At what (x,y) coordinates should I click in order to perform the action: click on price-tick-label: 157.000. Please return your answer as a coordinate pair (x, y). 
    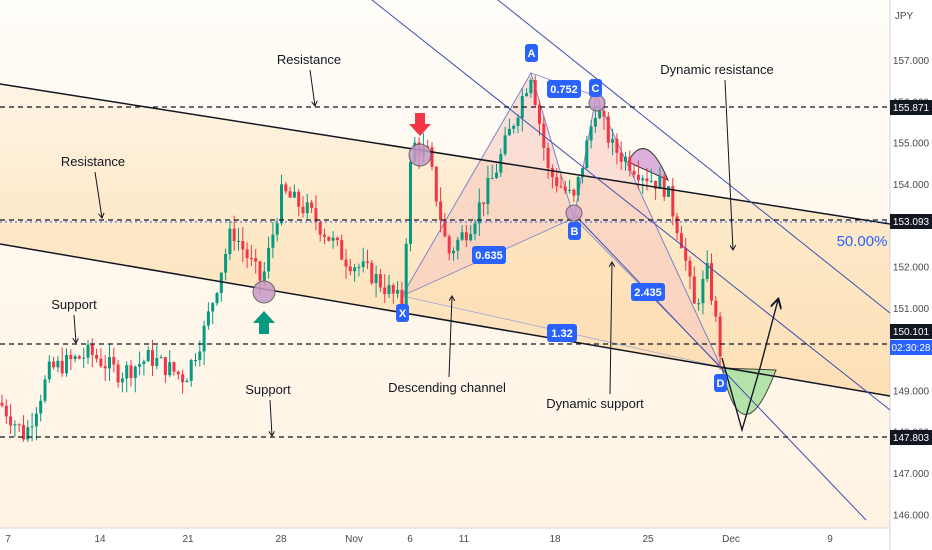
    Looking at the image, I should click on (911, 61).